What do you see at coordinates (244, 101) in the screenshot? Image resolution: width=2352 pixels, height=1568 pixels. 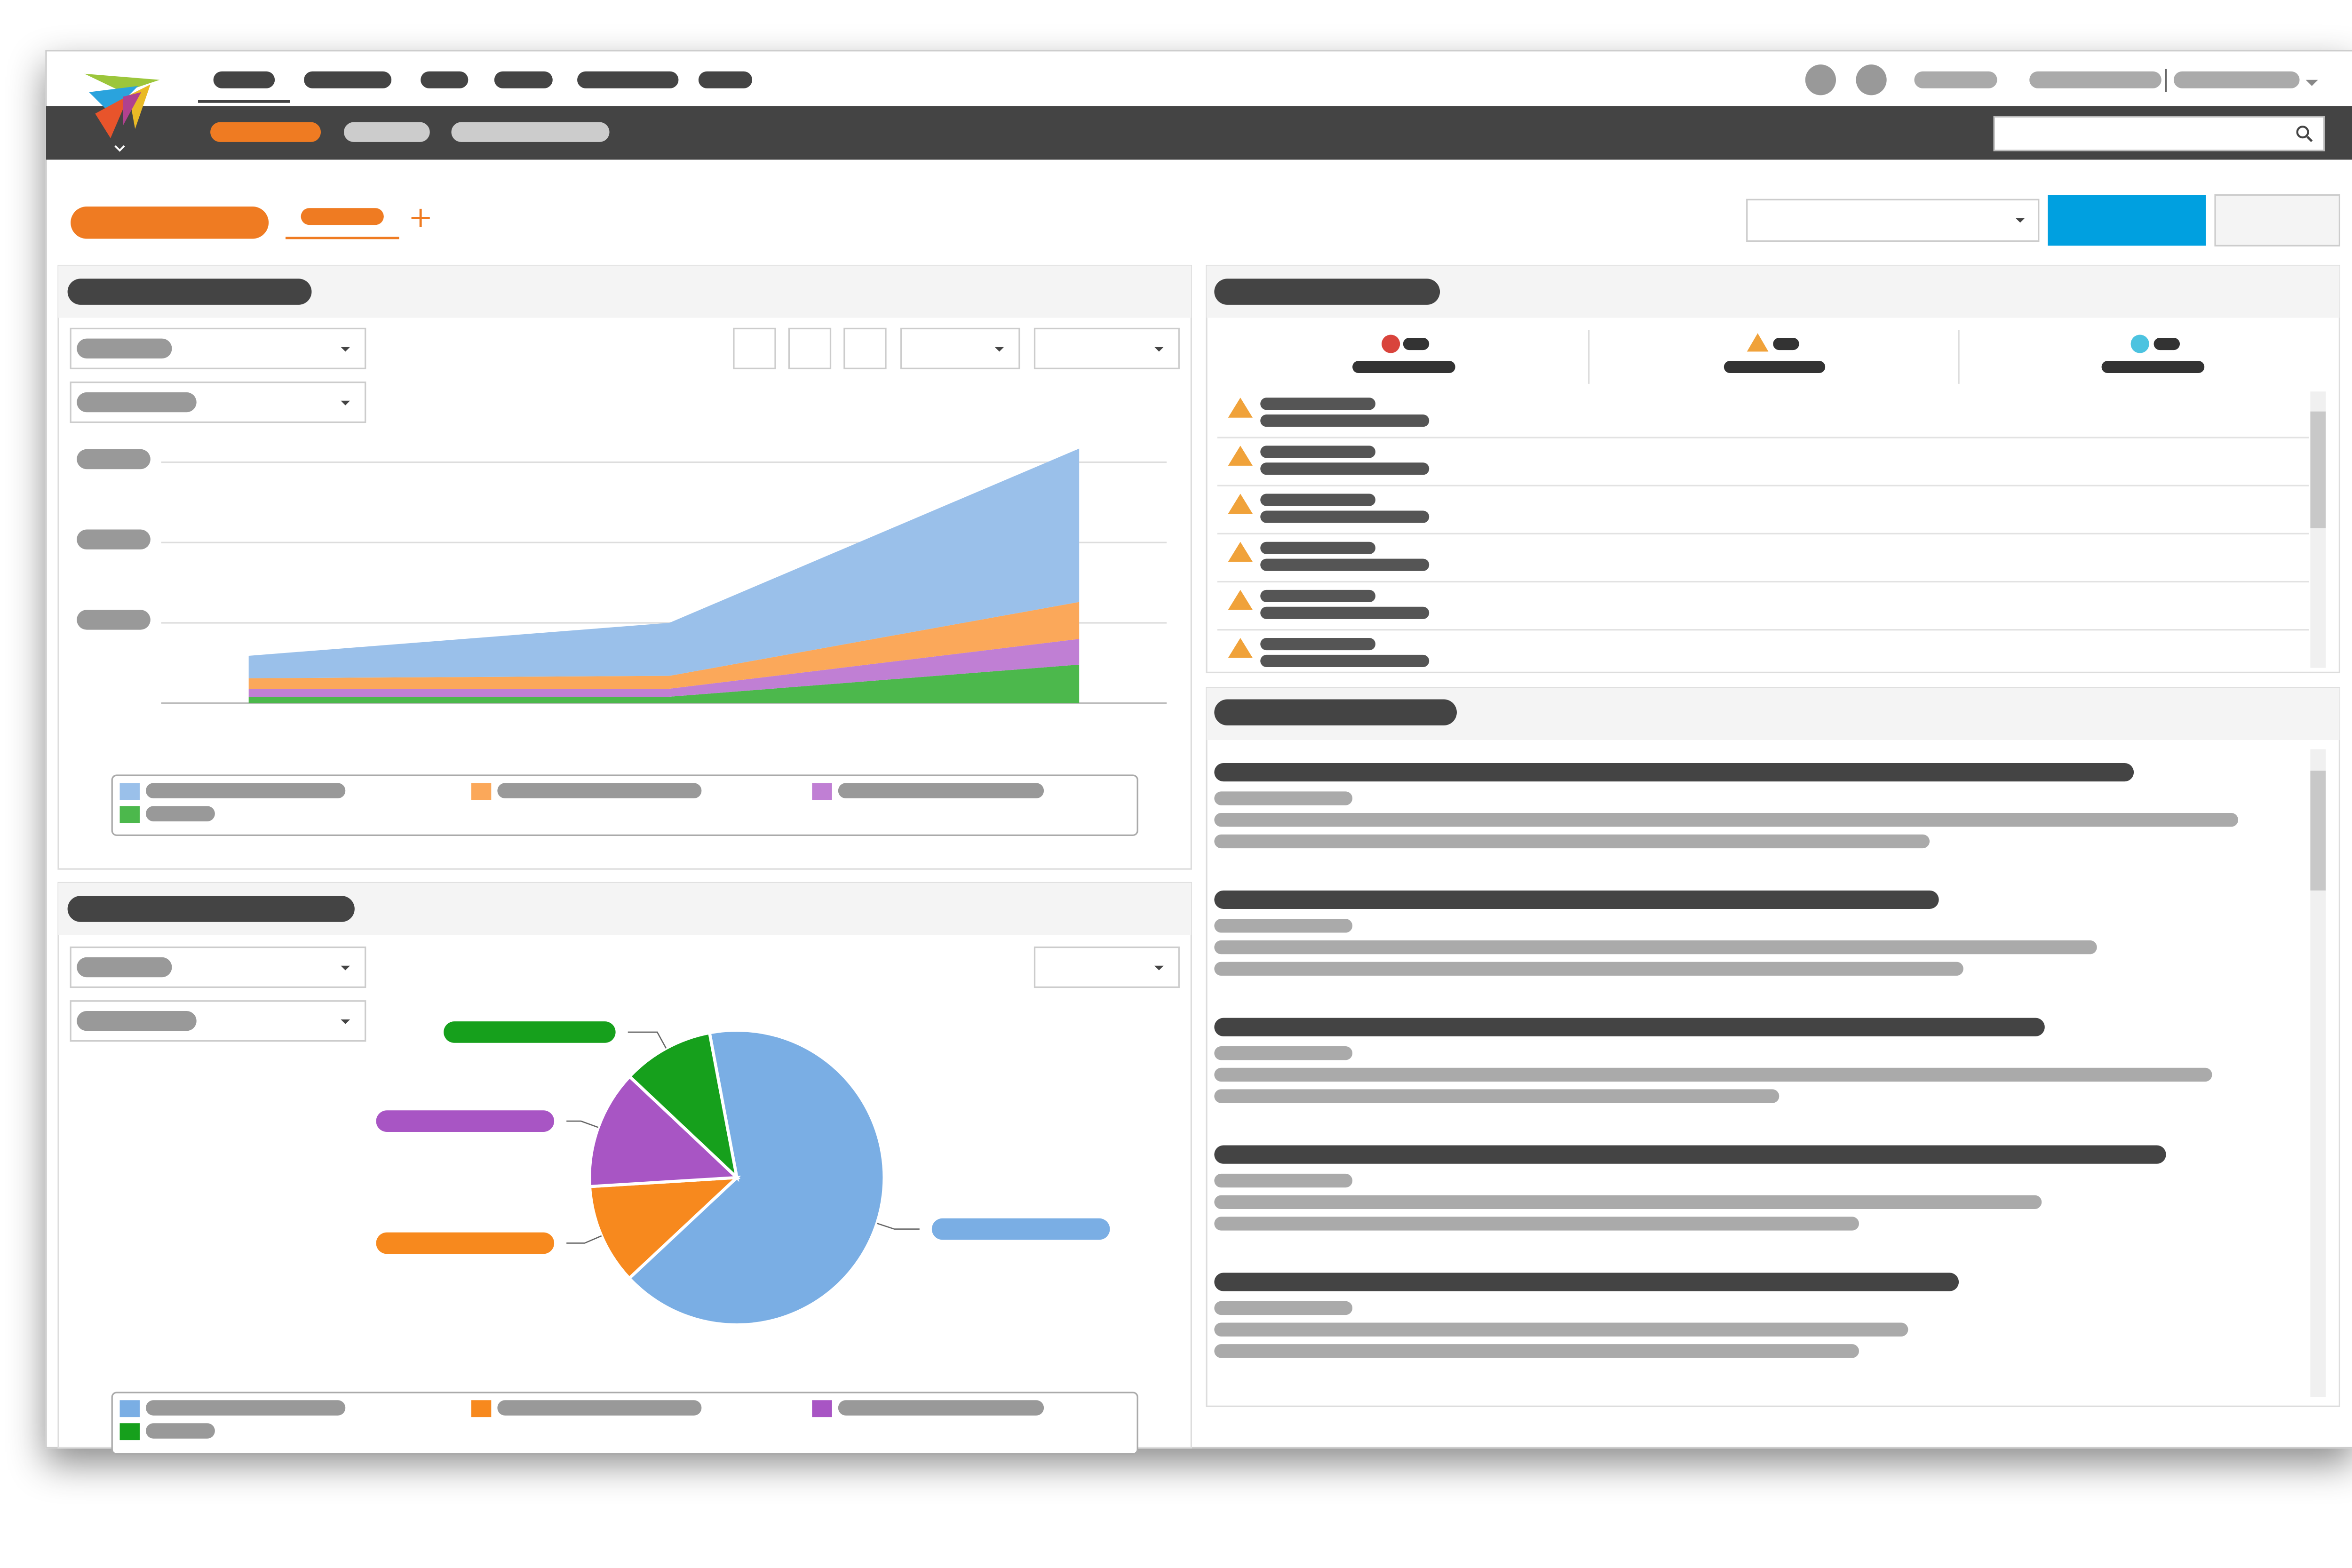 I see `active-tab-underline` at bounding box center [244, 101].